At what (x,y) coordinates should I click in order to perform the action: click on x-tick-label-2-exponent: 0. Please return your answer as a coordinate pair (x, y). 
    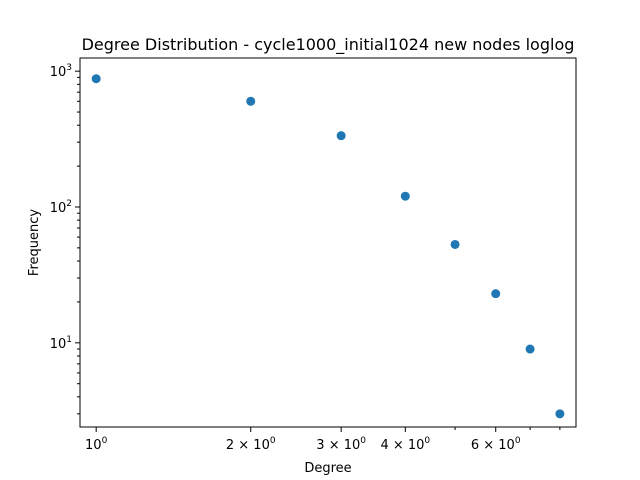
    Looking at the image, I should click on (363, 441).